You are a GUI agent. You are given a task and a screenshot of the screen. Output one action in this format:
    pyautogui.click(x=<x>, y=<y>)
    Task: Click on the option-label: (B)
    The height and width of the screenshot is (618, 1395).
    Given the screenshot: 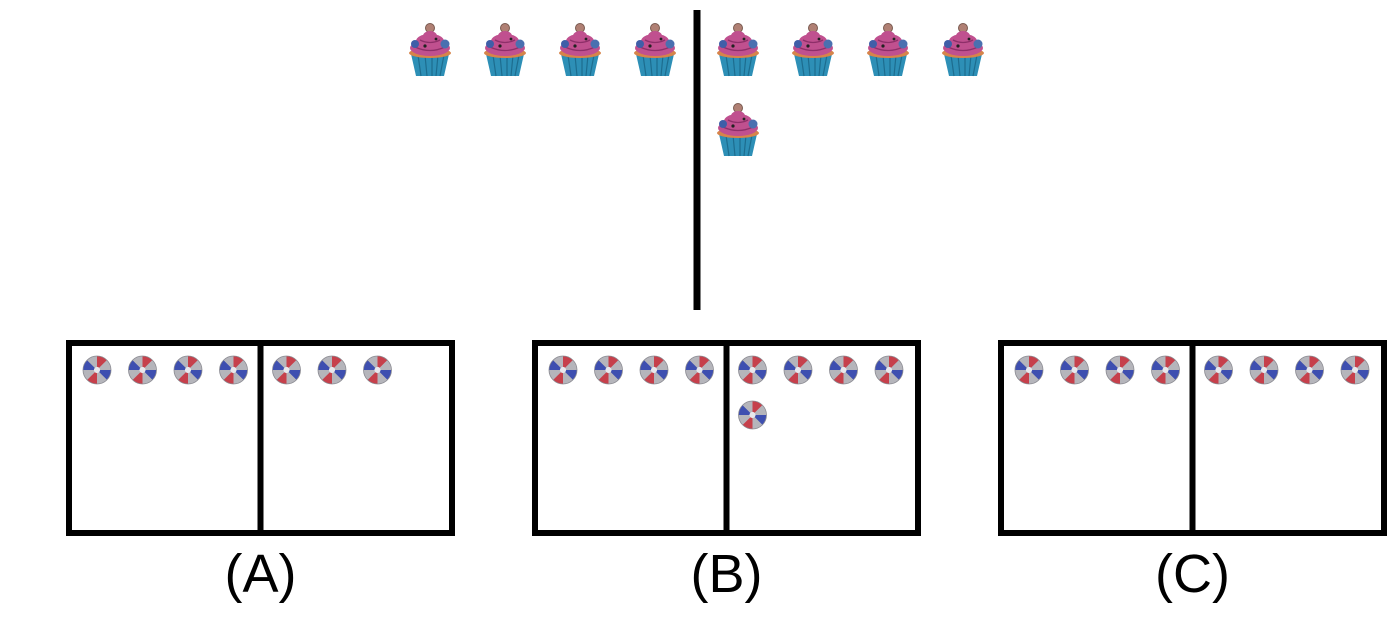 What is the action you would take?
    pyautogui.click(x=727, y=574)
    